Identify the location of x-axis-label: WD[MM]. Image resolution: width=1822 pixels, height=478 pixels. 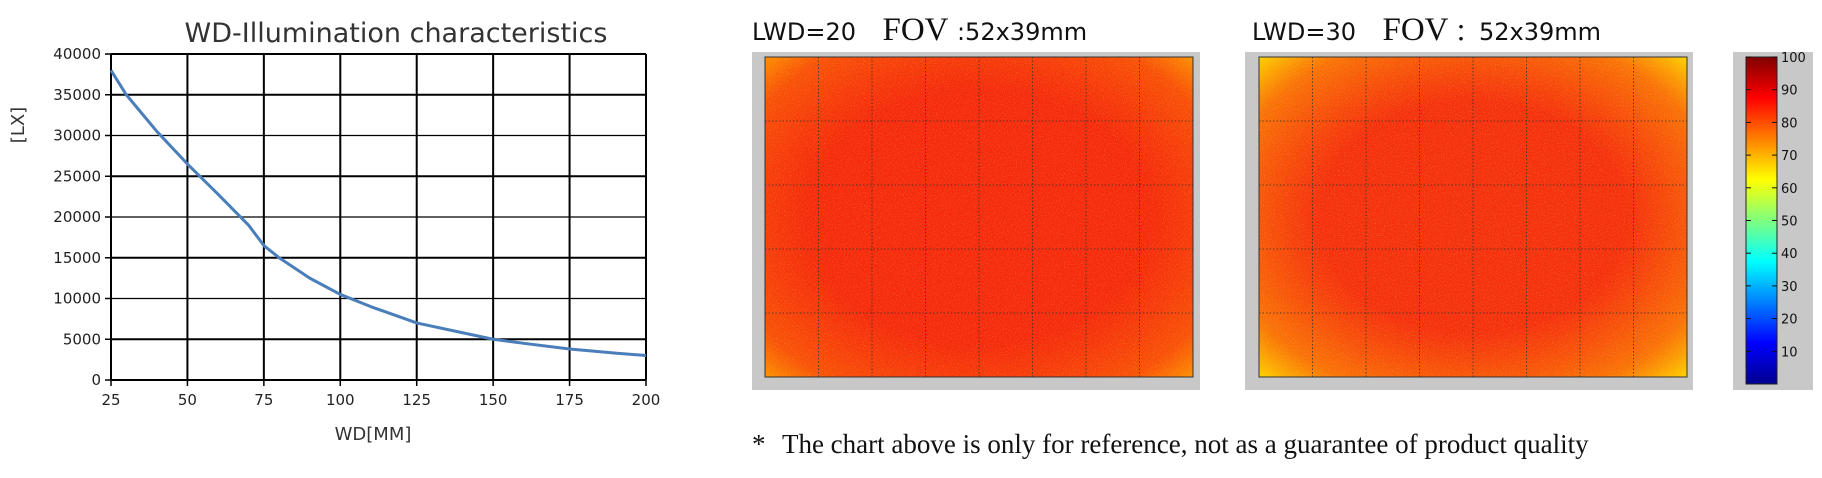
(373, 434).